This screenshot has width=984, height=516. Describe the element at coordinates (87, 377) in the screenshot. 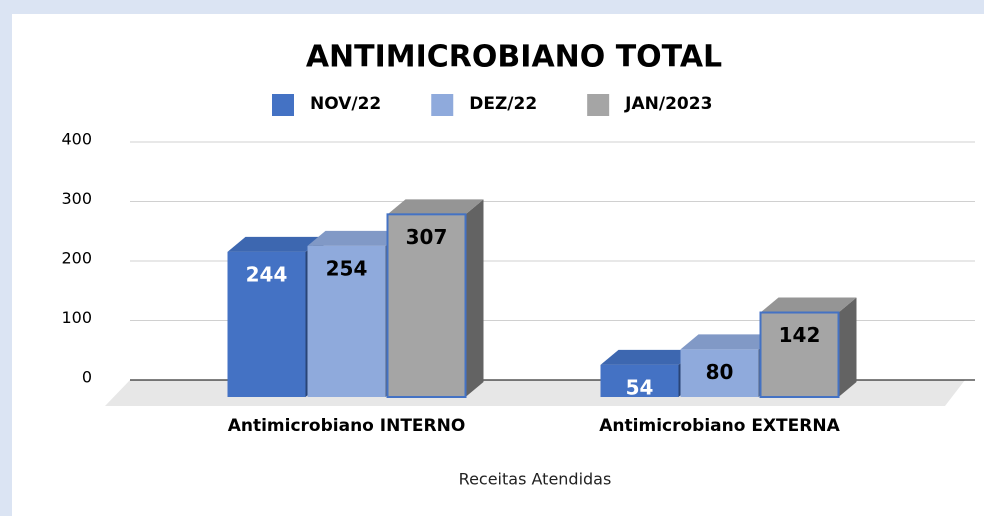

I see `y-tick-label: 0` at that location.